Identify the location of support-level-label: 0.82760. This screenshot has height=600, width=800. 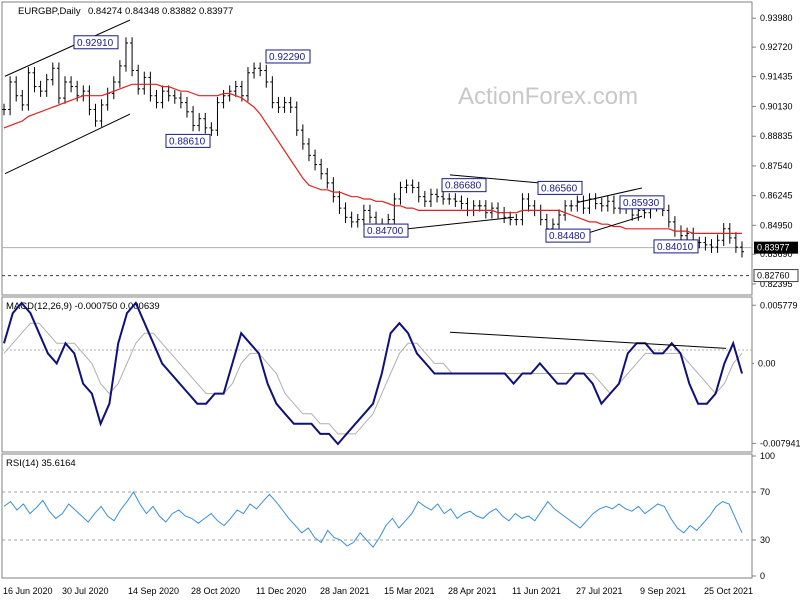
(773, 276).